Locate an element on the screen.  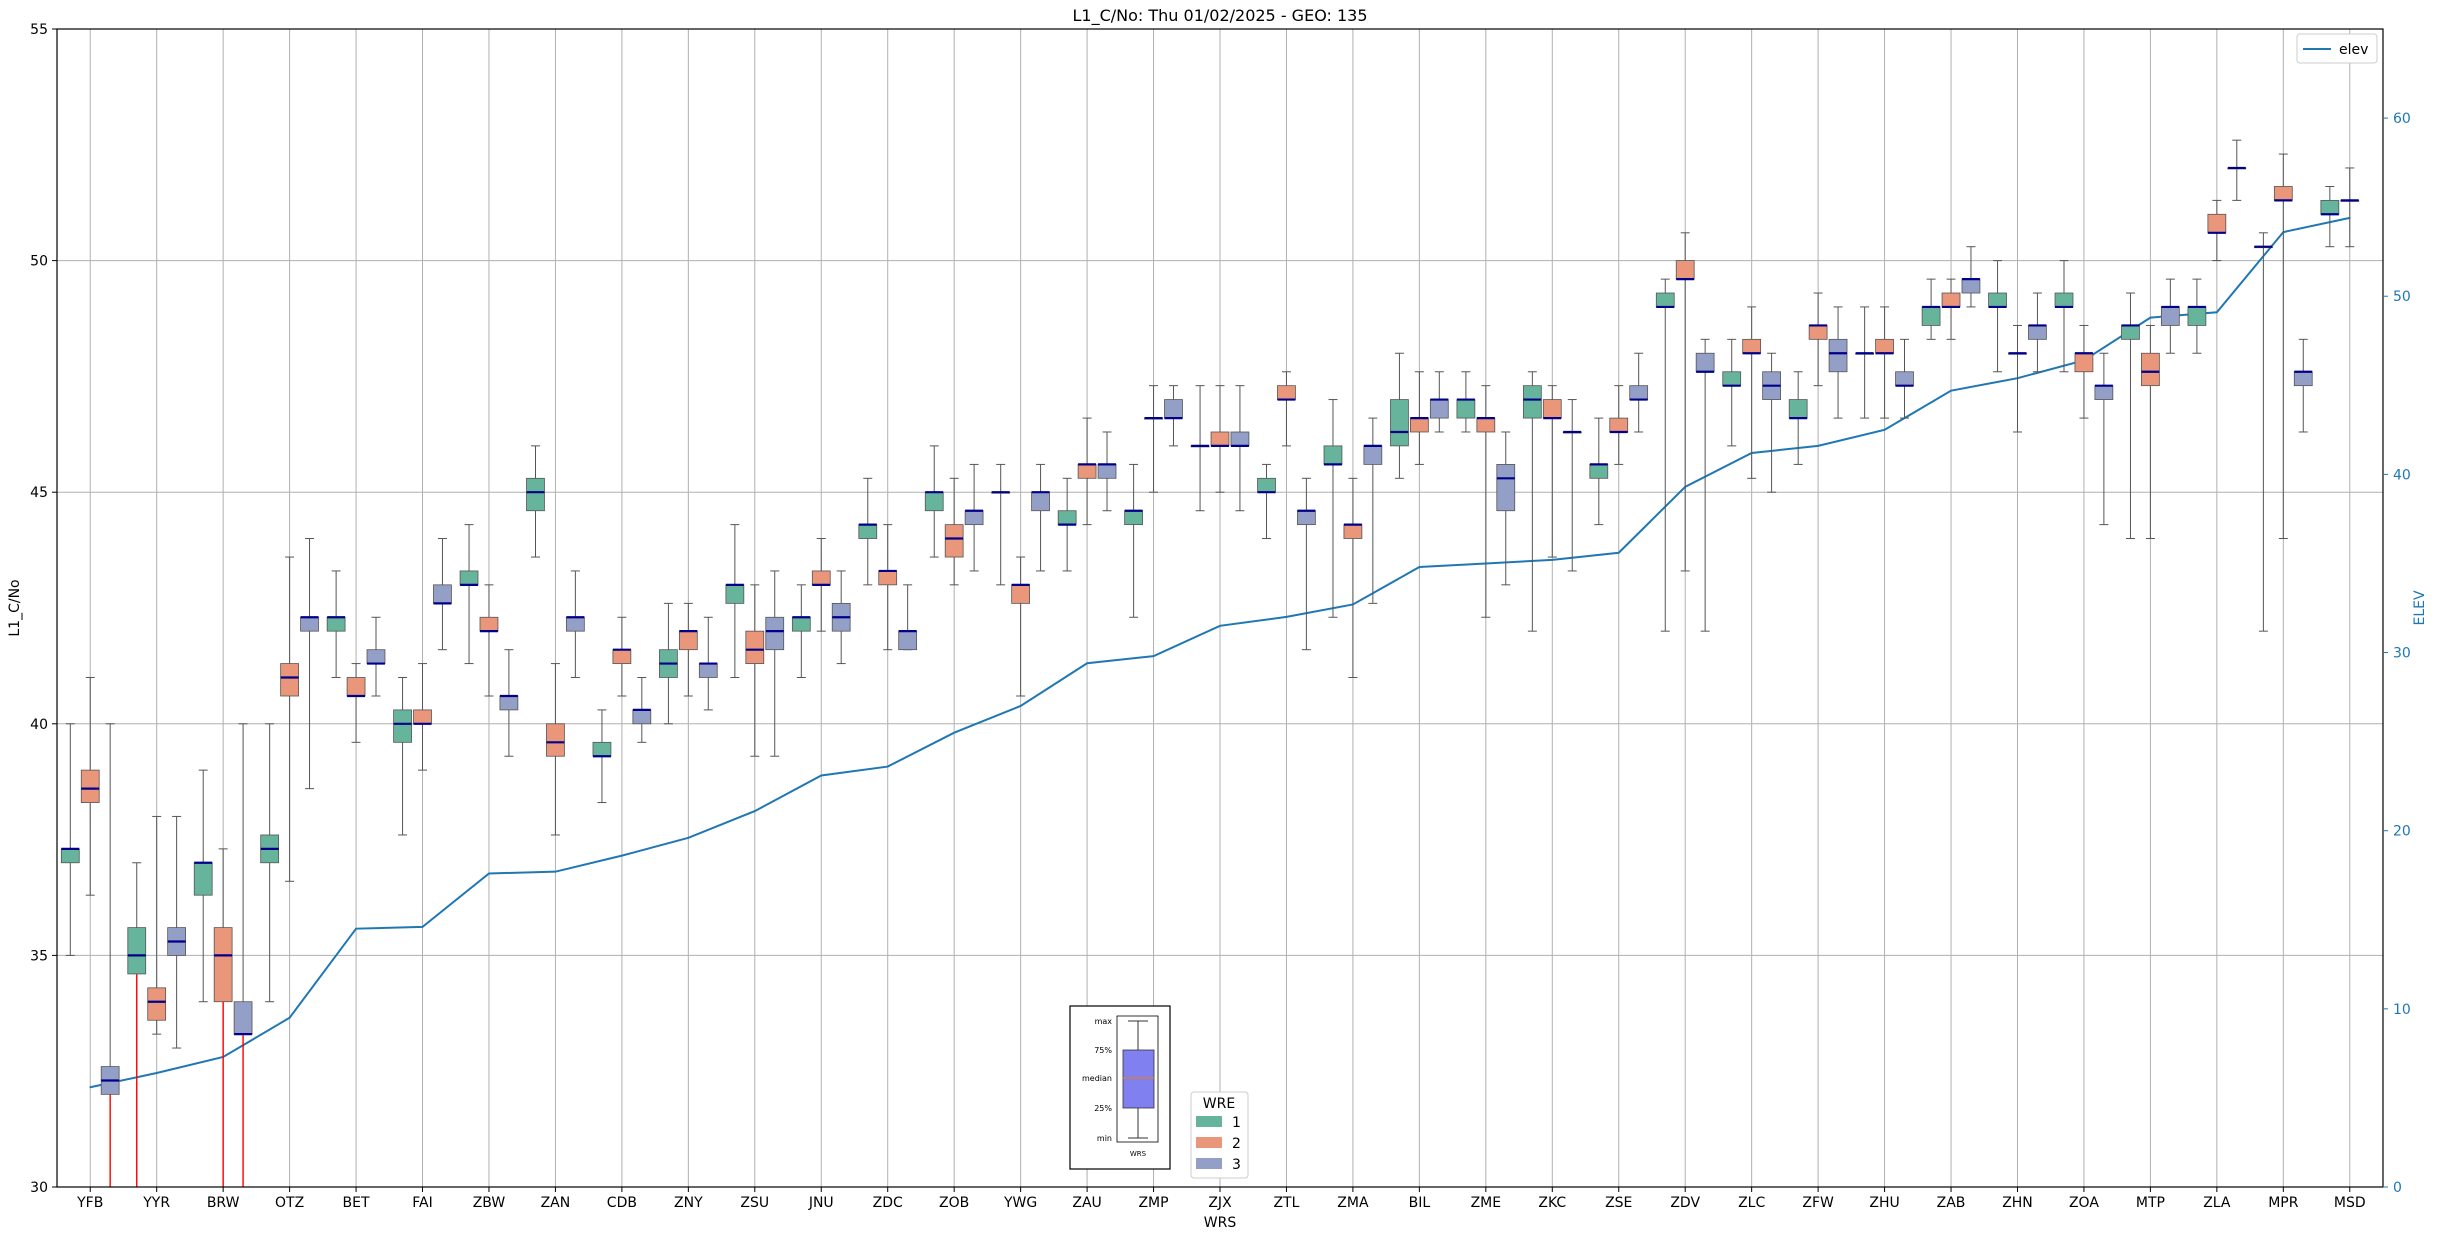
box-YYR-wre3 is located at coordinates (176, 932).